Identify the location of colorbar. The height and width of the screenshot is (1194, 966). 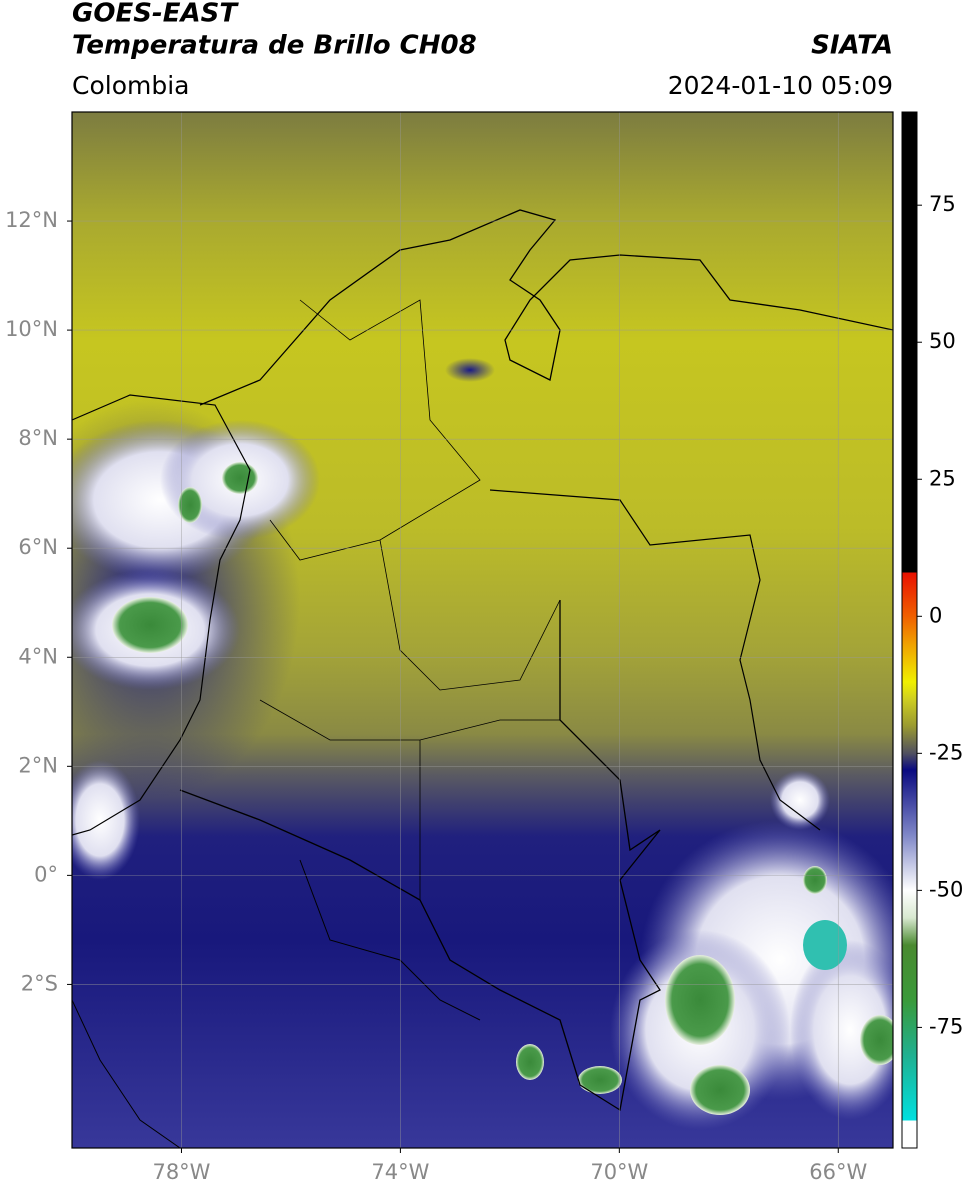
(909, 630).